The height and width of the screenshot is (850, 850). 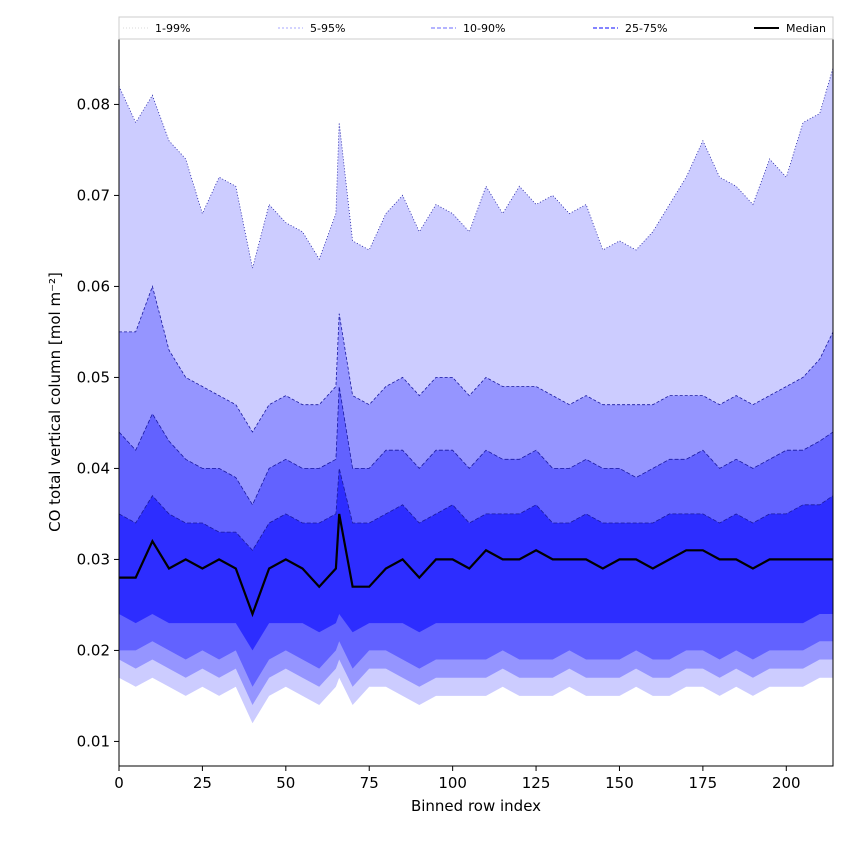 I want to click on x-tick-label: 175, so click(x=703, y=783).